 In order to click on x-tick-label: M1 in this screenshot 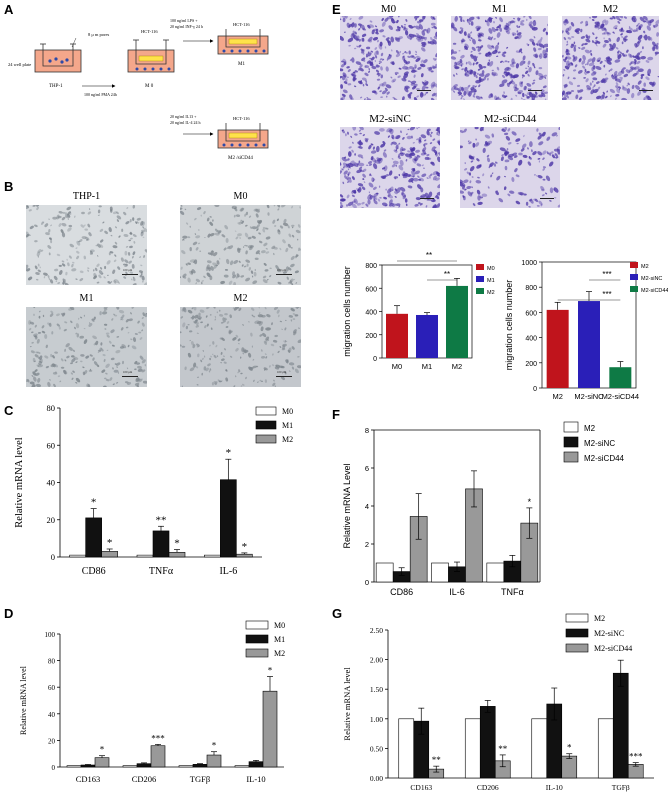, I will do `click(427, 366)`.